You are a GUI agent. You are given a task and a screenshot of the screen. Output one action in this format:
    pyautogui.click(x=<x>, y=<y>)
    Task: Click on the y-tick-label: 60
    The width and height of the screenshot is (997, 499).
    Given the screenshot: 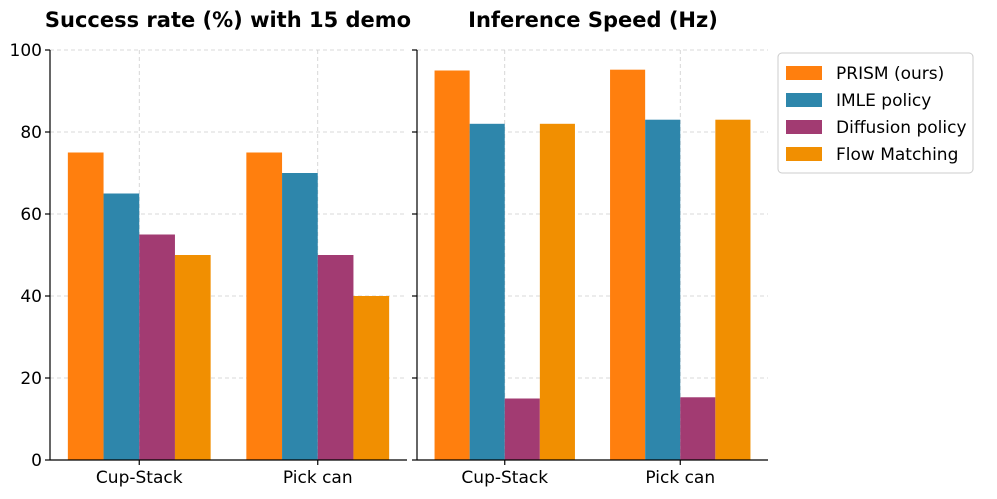 What is the action you would take?
    pyautogui.click(x=31, y=215)
    